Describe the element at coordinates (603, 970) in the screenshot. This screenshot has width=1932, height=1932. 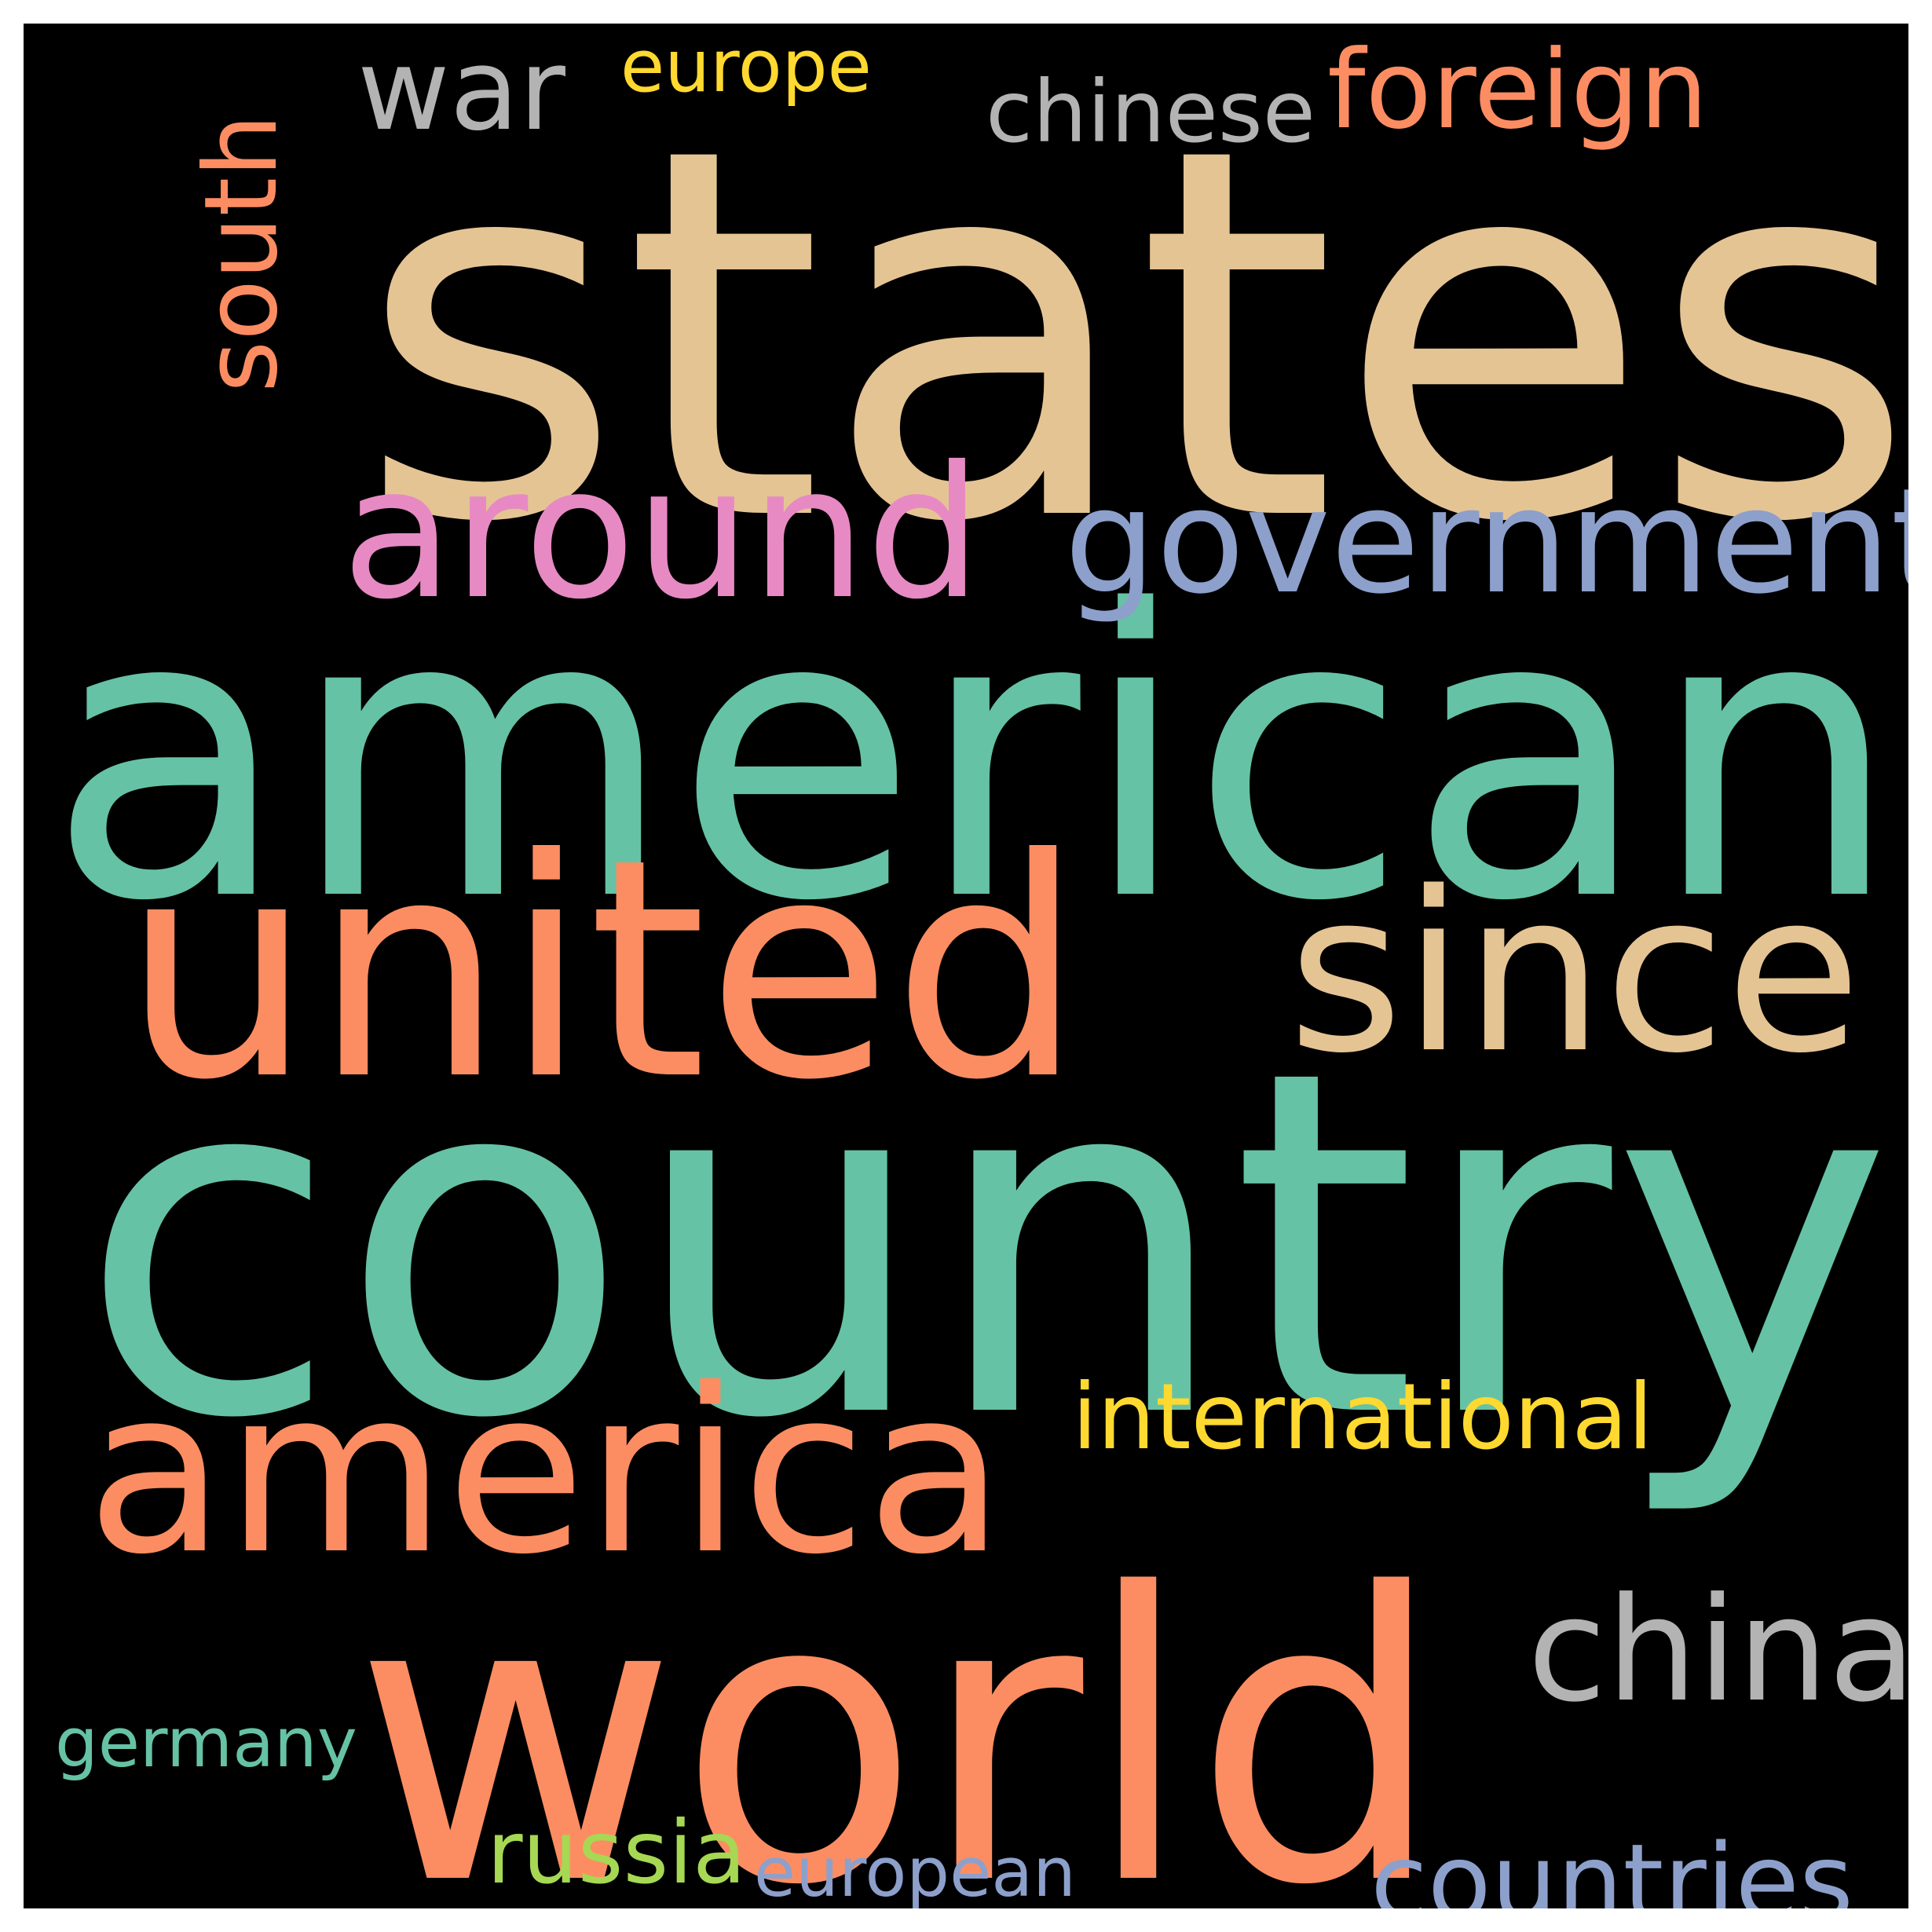
I see `word-united: united` at that location.